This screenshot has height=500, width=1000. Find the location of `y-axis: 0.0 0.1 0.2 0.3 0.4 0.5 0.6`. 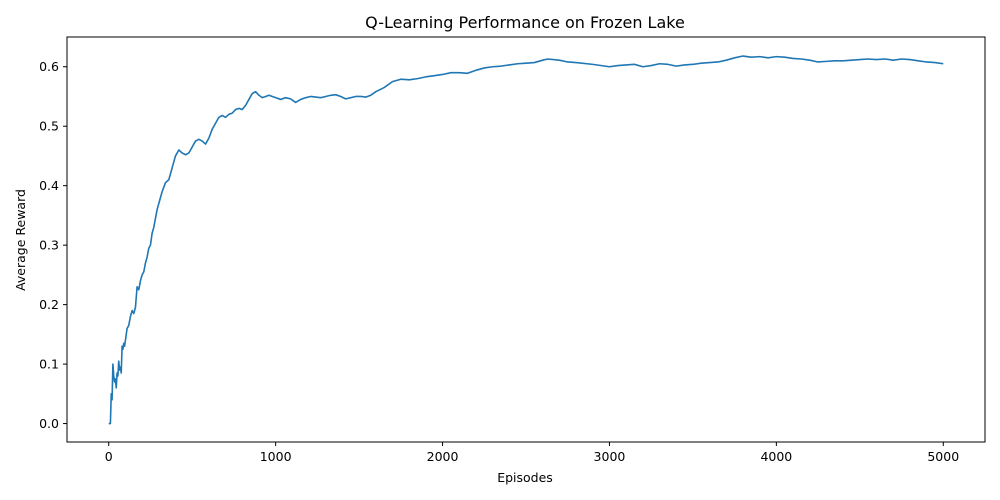

y-axis: 0.0 0.1 0.2 0.3 0.4 0.5 0.6 is located at coordinates (53, 245).